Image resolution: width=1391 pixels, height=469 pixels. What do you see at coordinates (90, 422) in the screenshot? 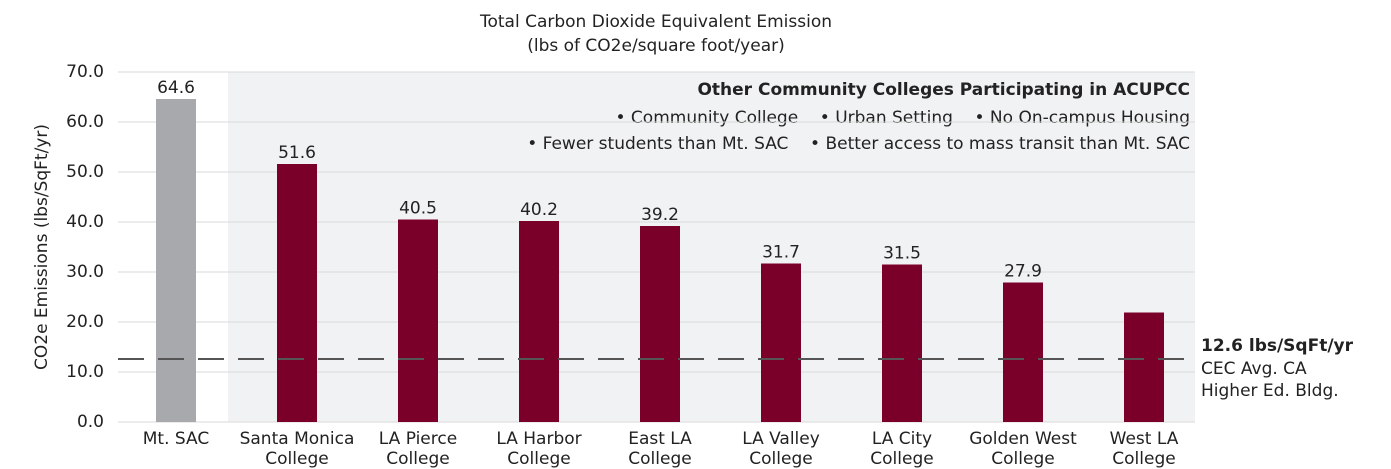
I see `y-tick-label: 0.0` at bounding box center [90, 422].